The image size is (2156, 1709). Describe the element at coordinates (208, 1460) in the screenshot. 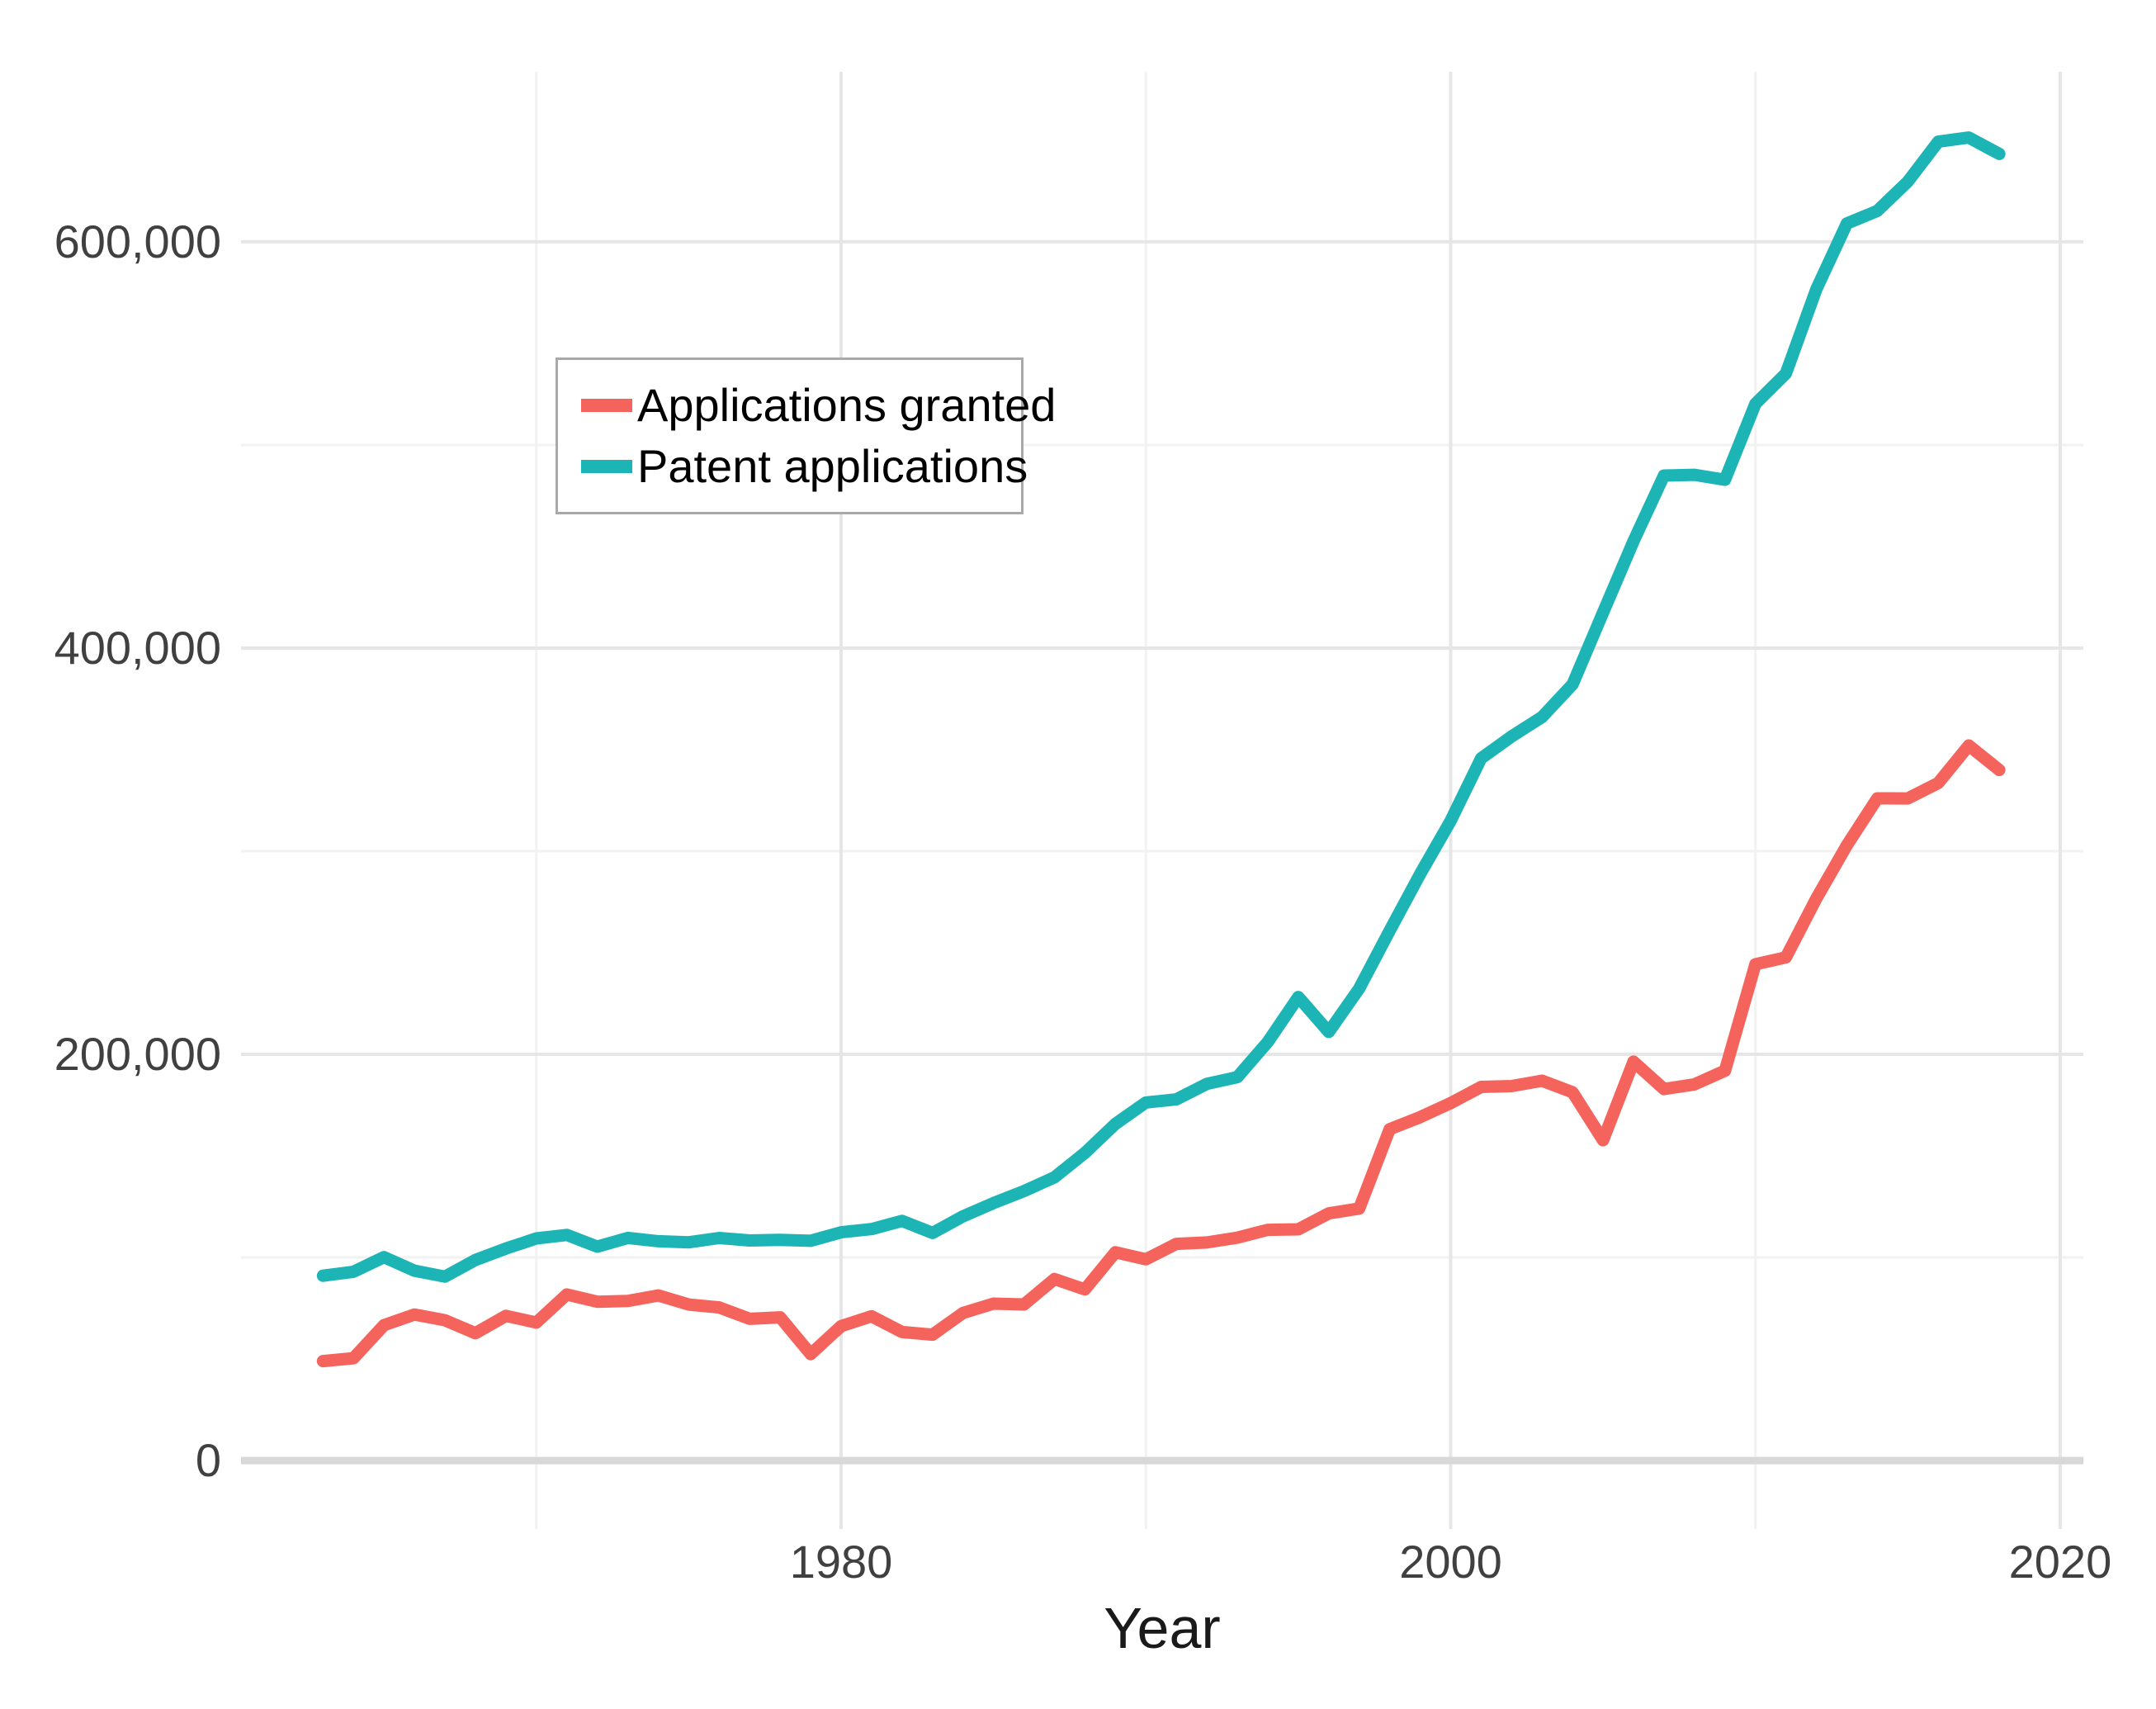

I see `y-tick-label: 0` at that location.